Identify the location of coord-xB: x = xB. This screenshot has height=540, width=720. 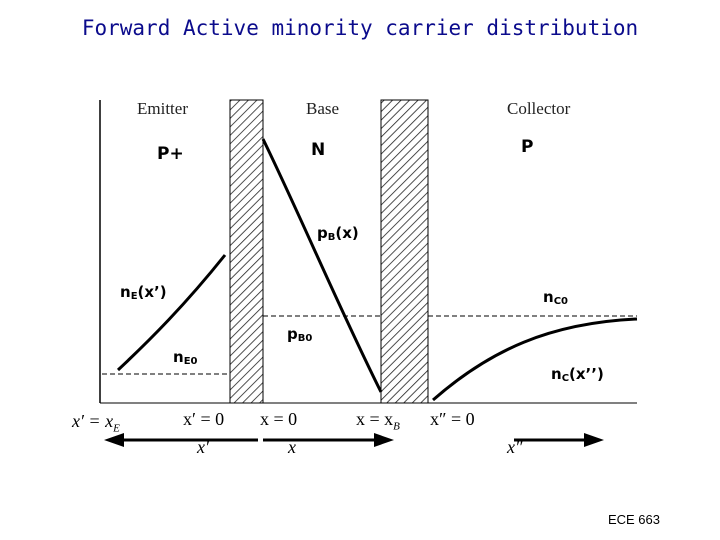
(378, 421).